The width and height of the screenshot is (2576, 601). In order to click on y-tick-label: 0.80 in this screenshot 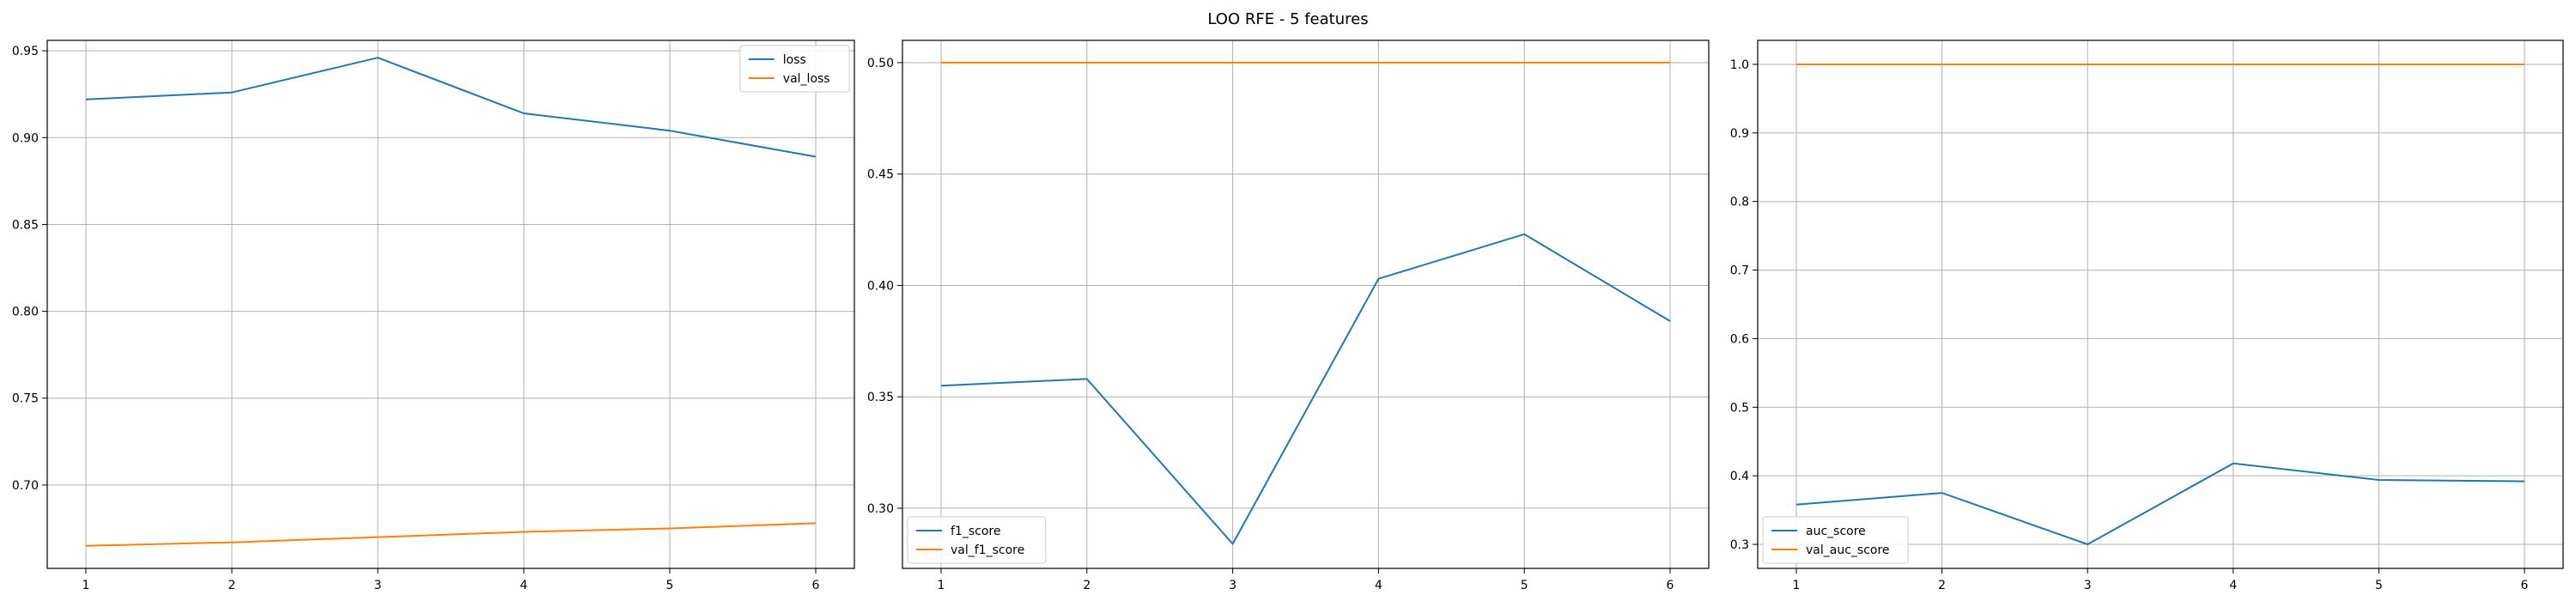, I will do `click(25, 312)`.